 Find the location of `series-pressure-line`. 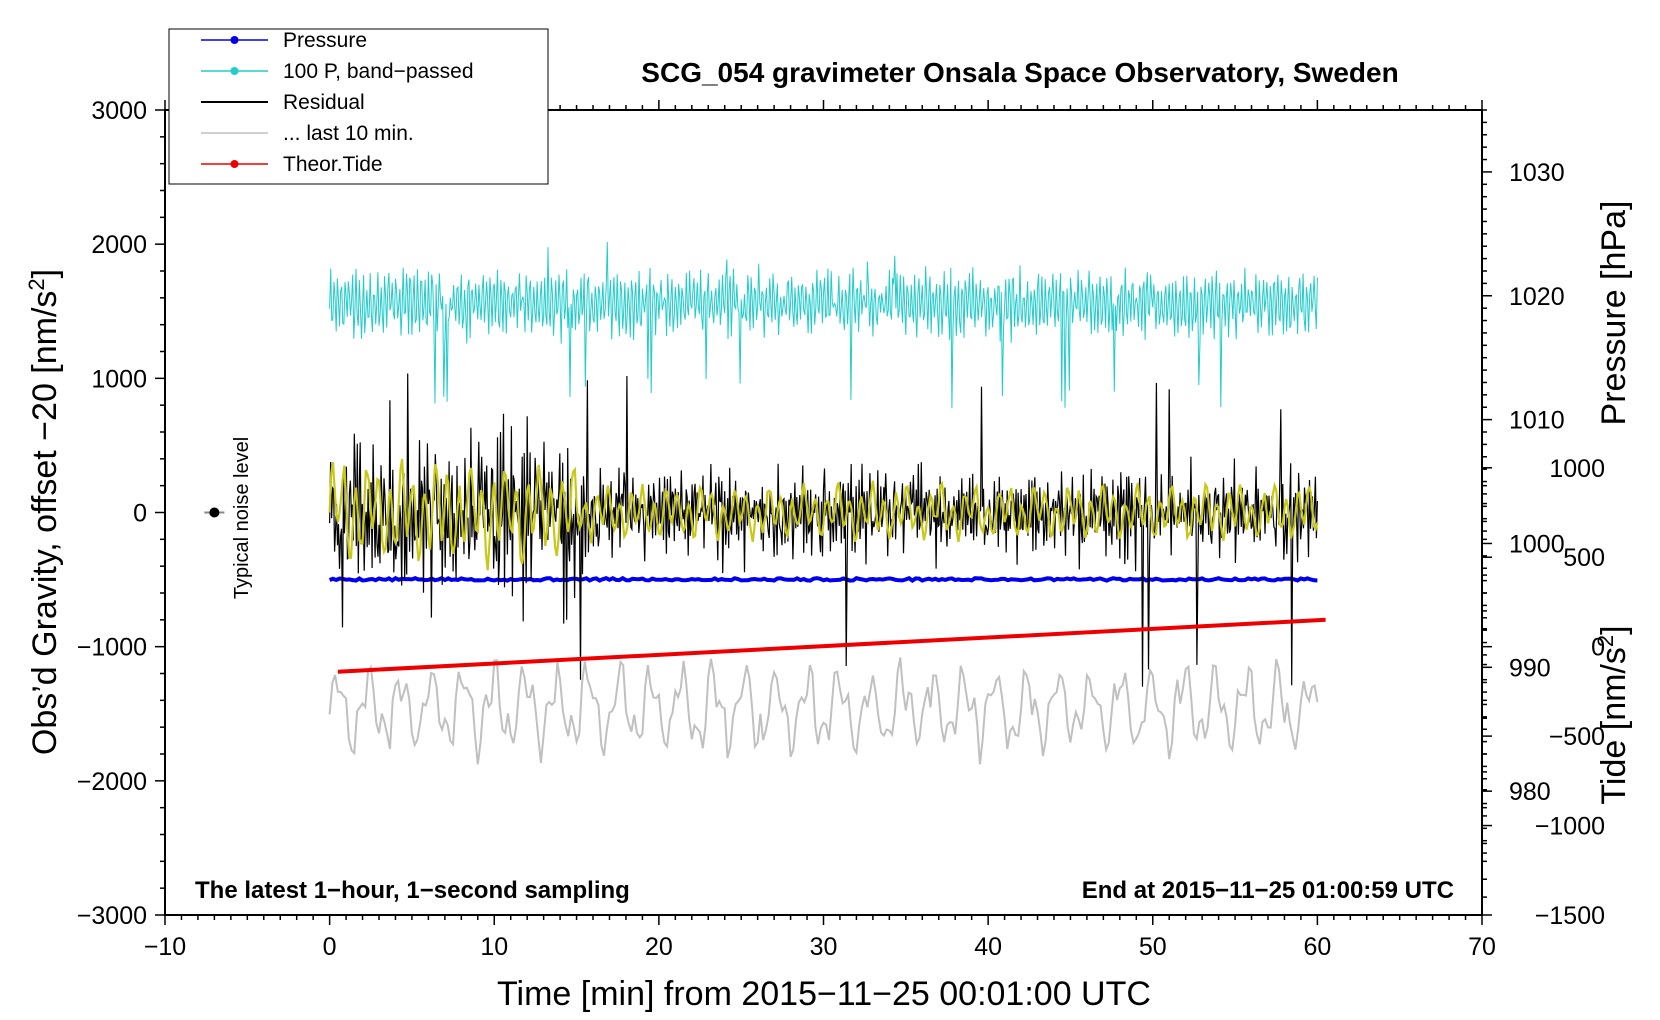

series-pressure-line is located at coordinates (823, 579).